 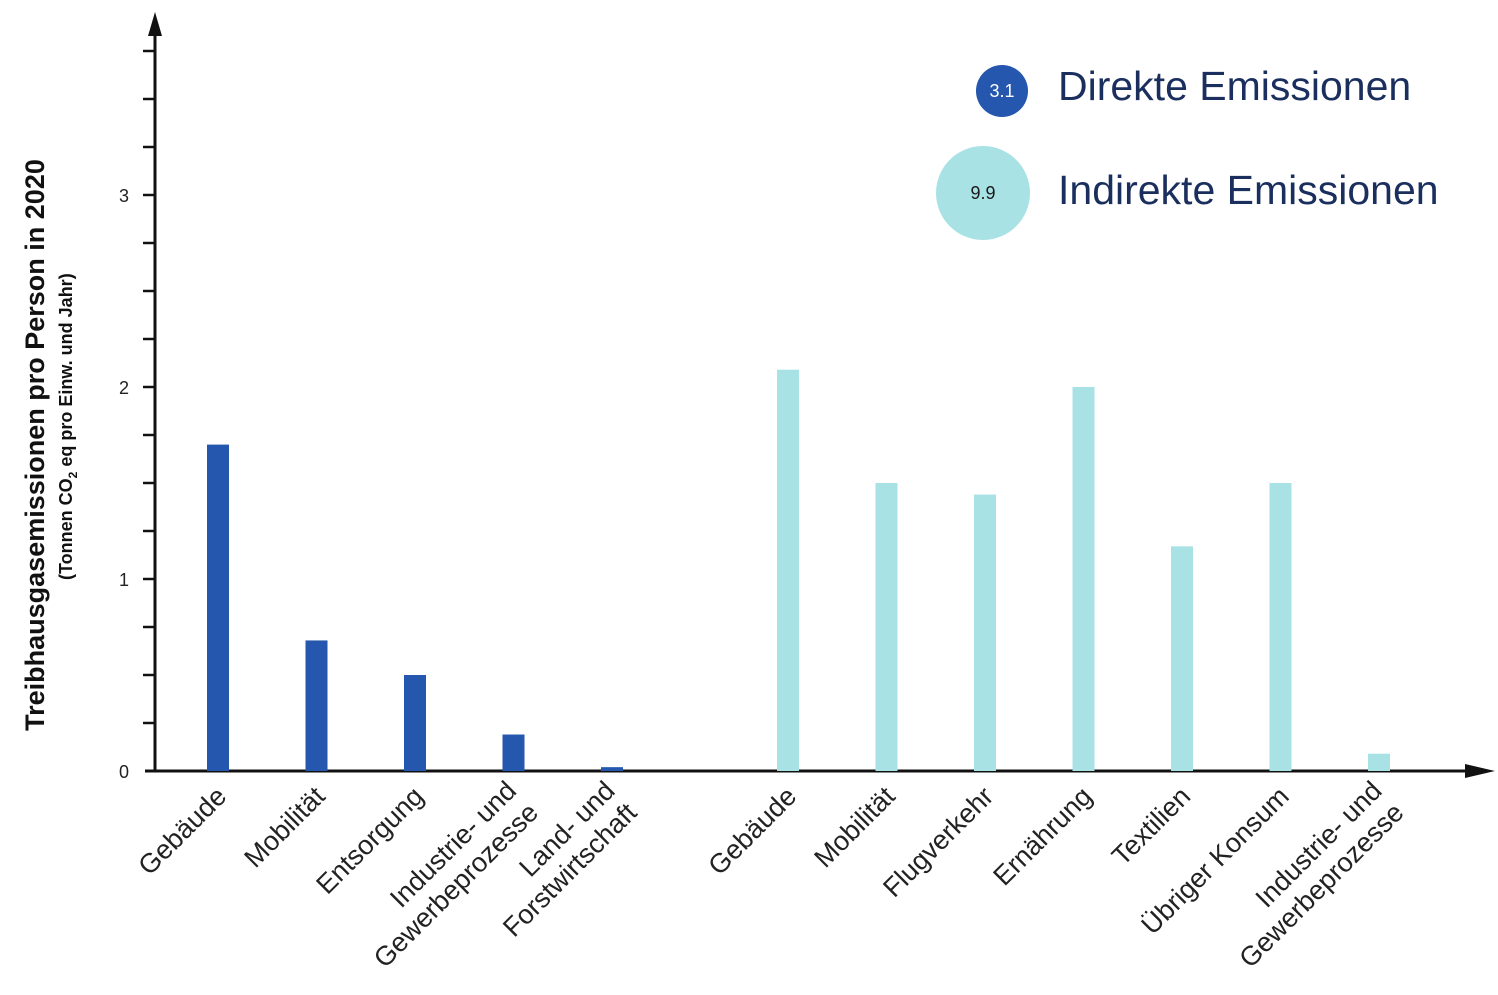 I want to click on x-tick-label: Textilien, so click(x=1151, y=826).